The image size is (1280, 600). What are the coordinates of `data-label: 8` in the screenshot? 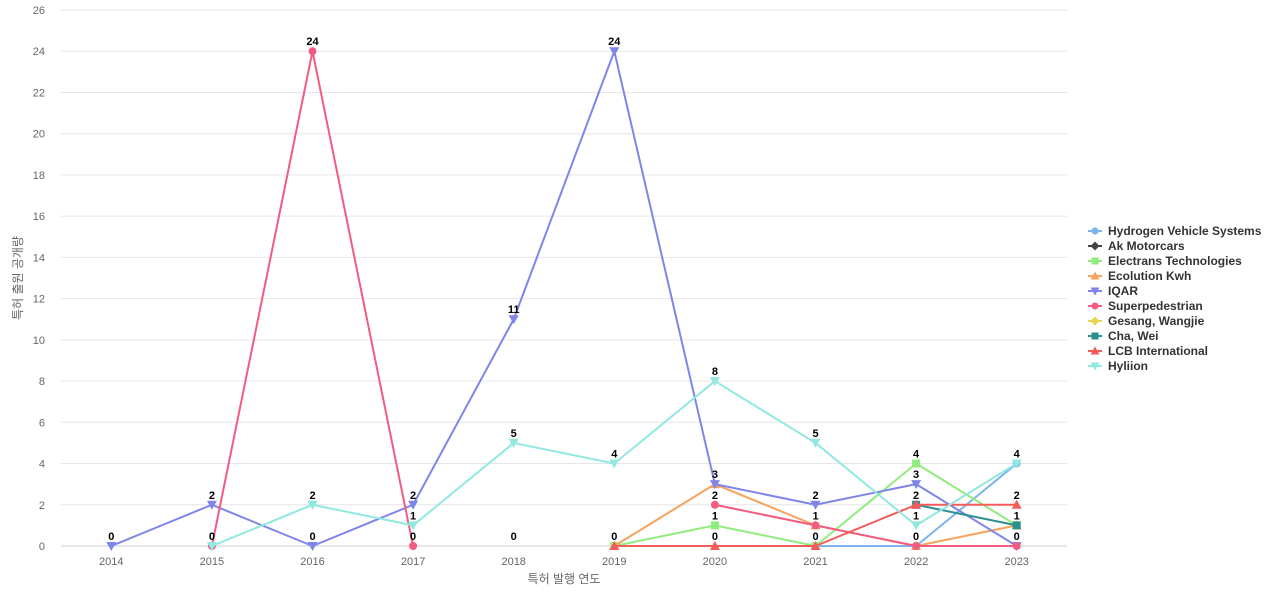 It's located at (715, 372).